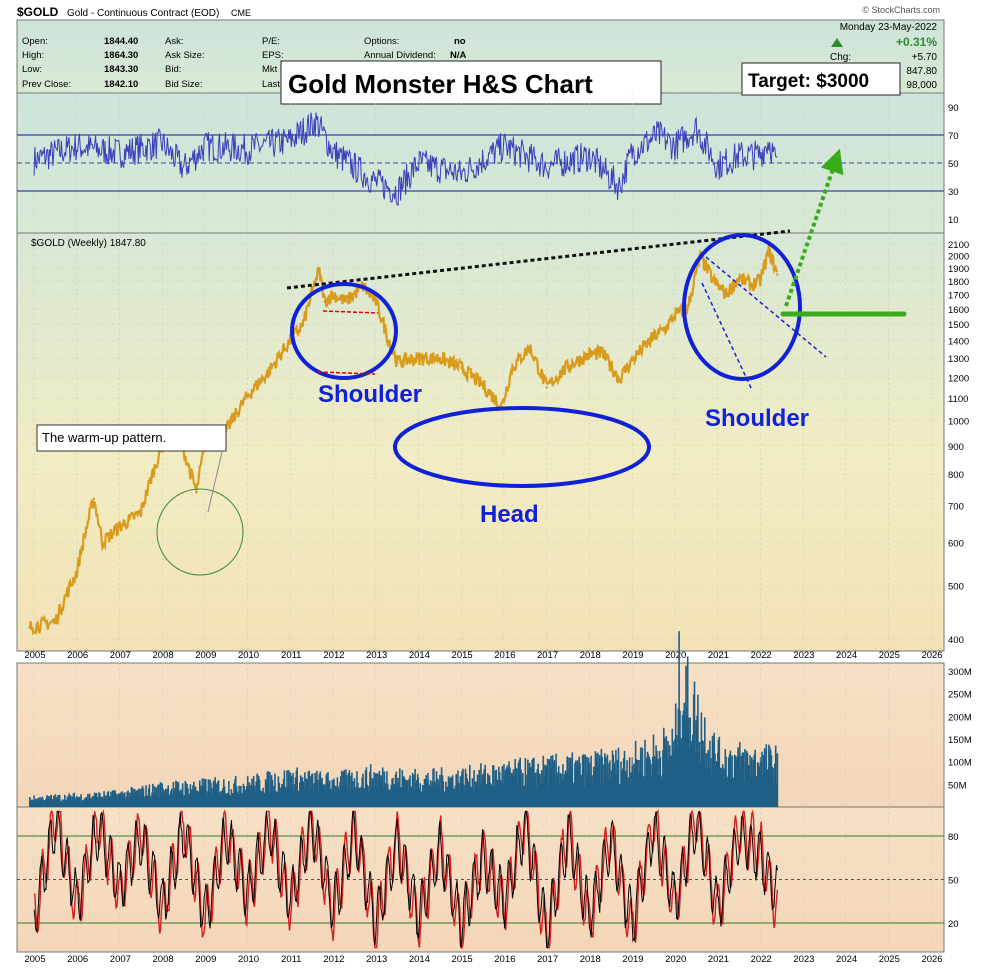  I want to click on field-value: N/A, so click(458, 55).